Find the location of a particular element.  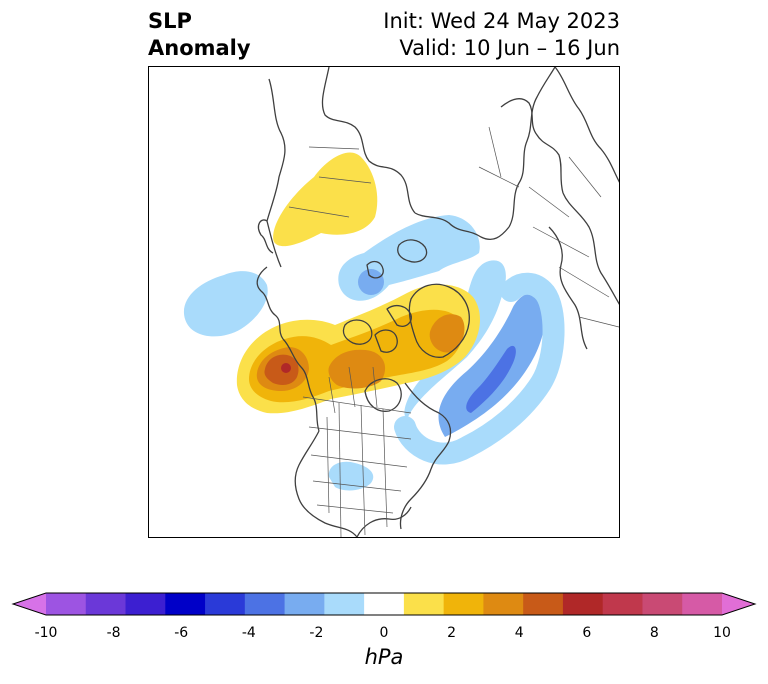

us-negative-anomaly is located at coordinates (351, 476).